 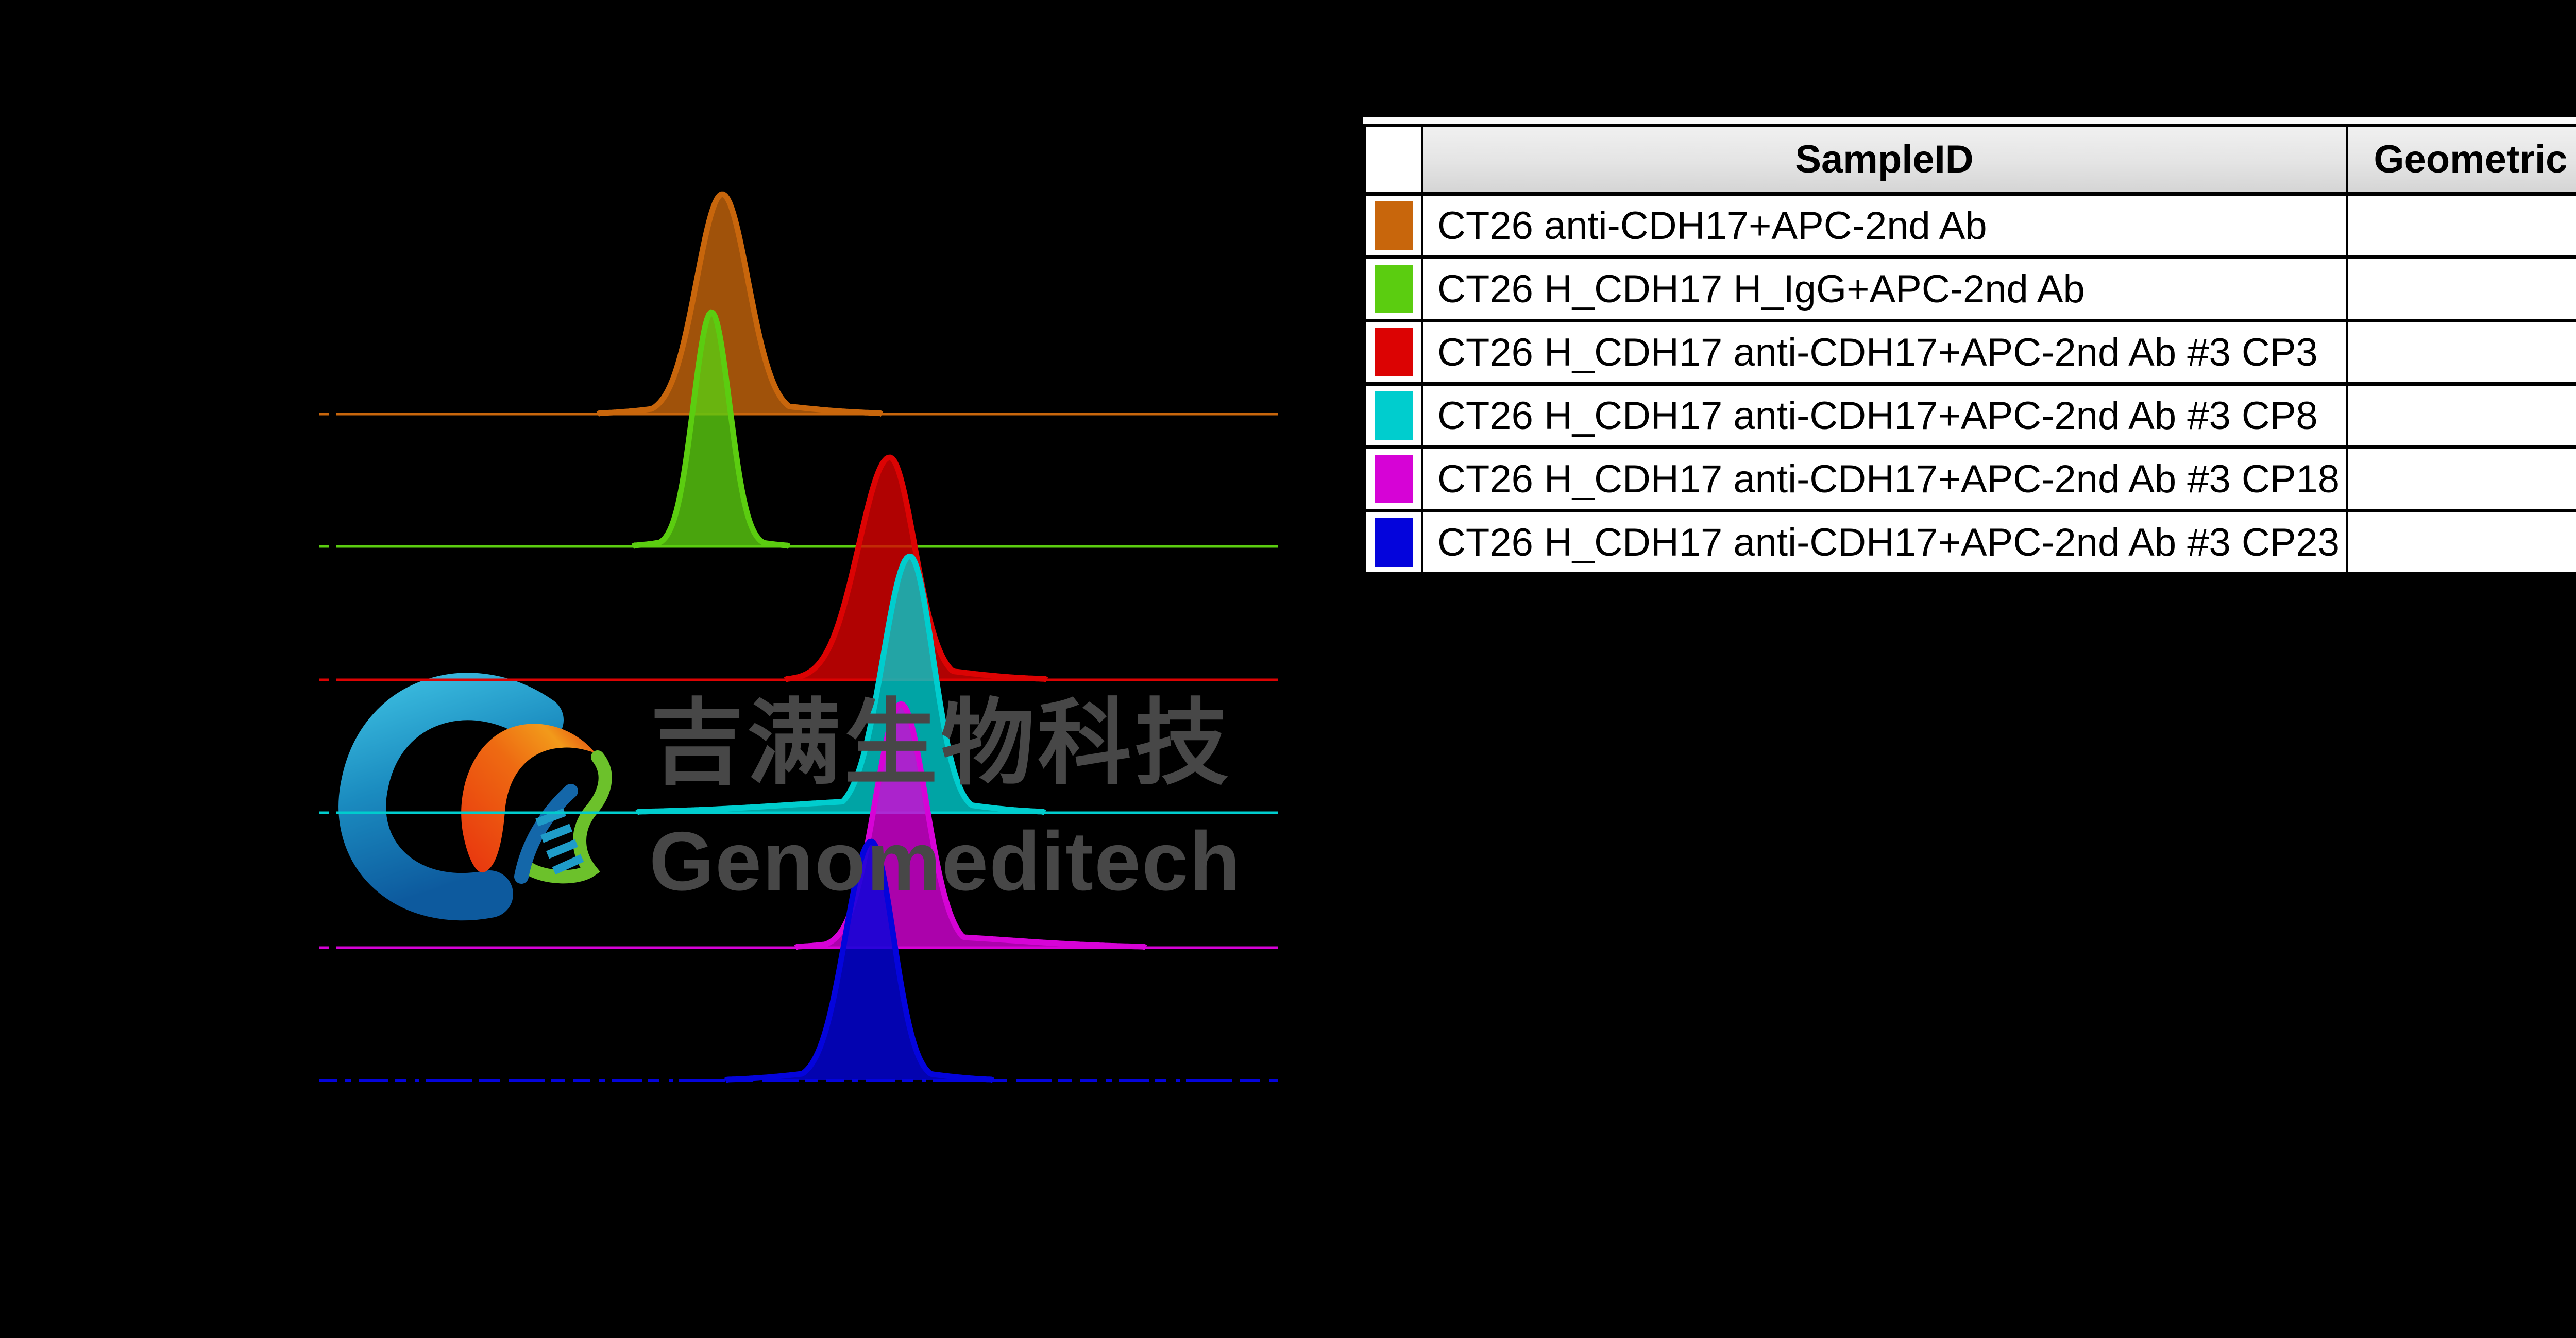 I want to click on header-sampleid-cell: SampleID, so click(x=1883, y=159).